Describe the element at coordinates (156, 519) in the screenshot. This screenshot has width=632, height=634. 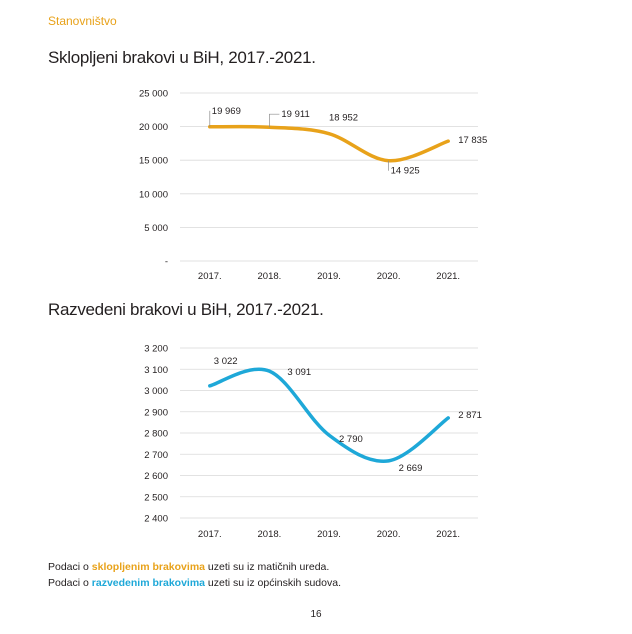
I see `y-tick-label: 2 400` at that location.